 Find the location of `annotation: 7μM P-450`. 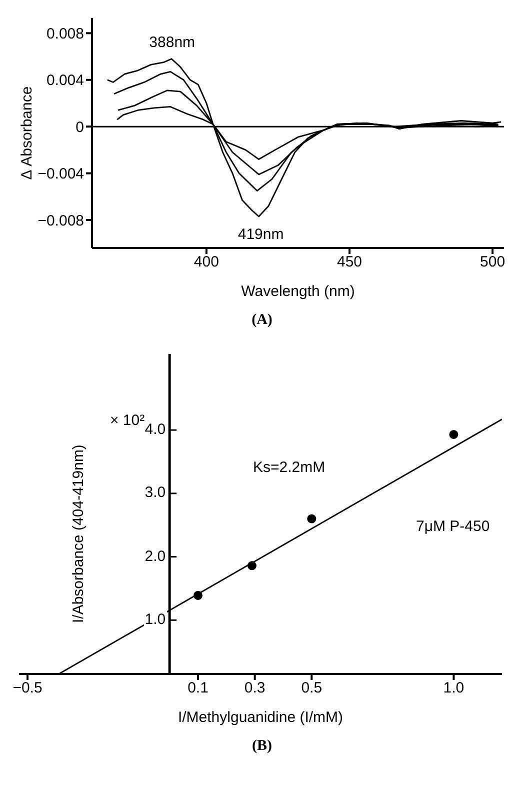

annotation: 7μM P-450 is located at coordinates (453, 526).